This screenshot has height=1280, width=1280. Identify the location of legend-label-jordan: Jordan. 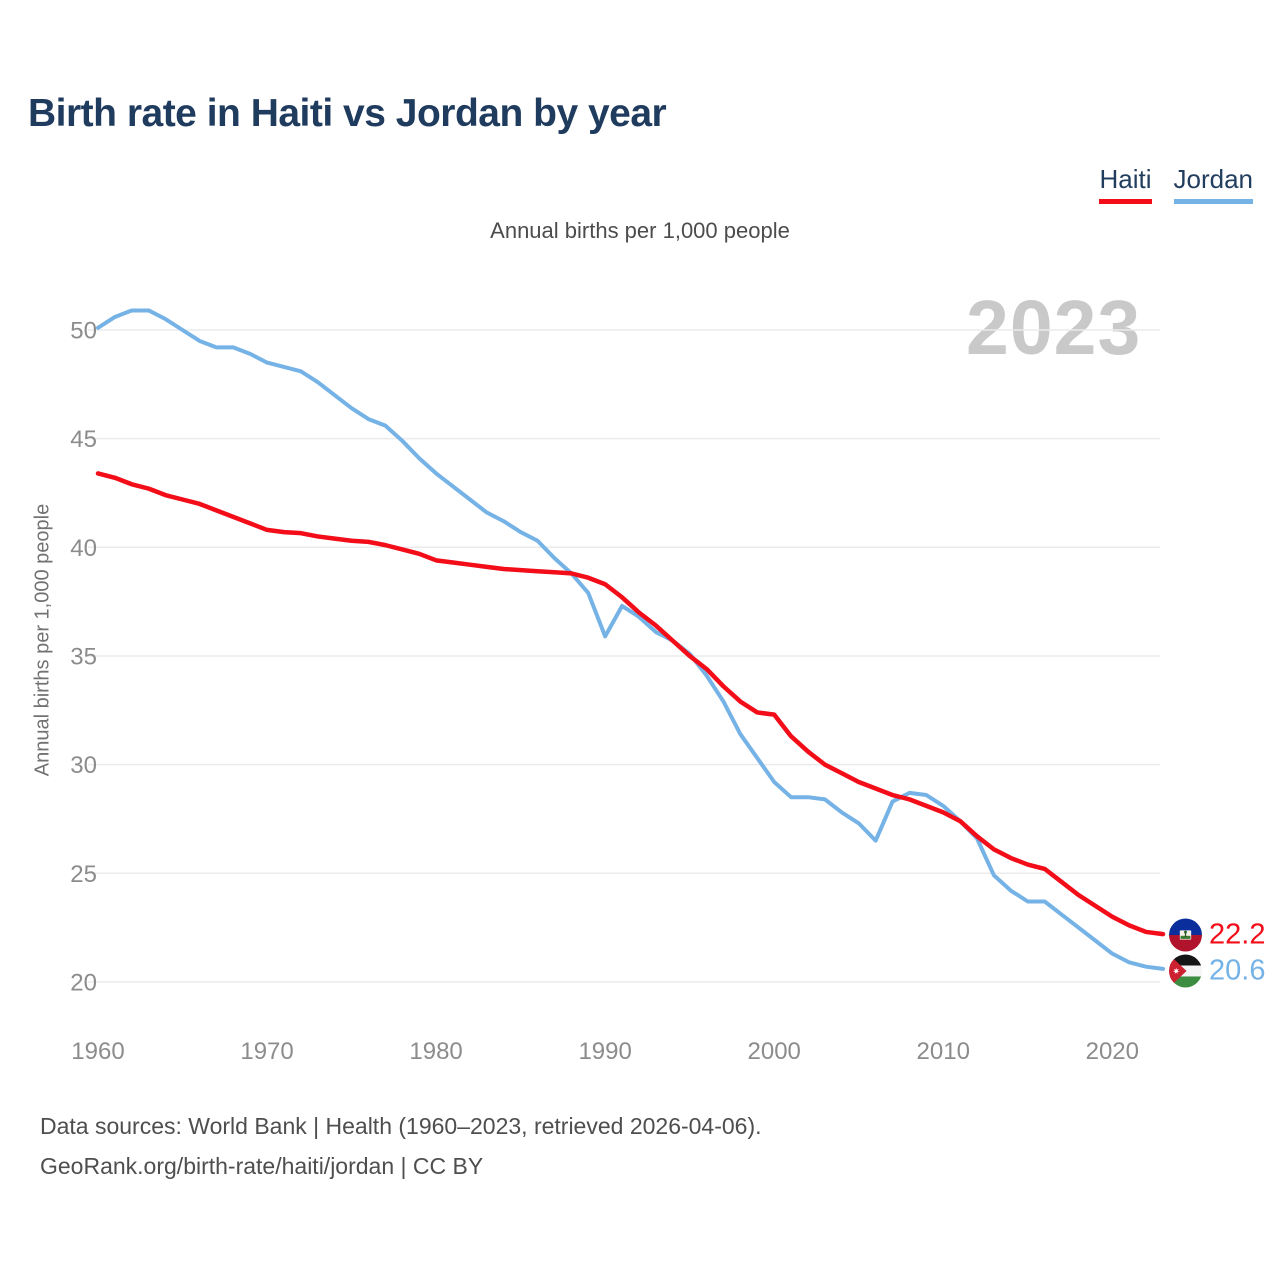
(1213, 179).